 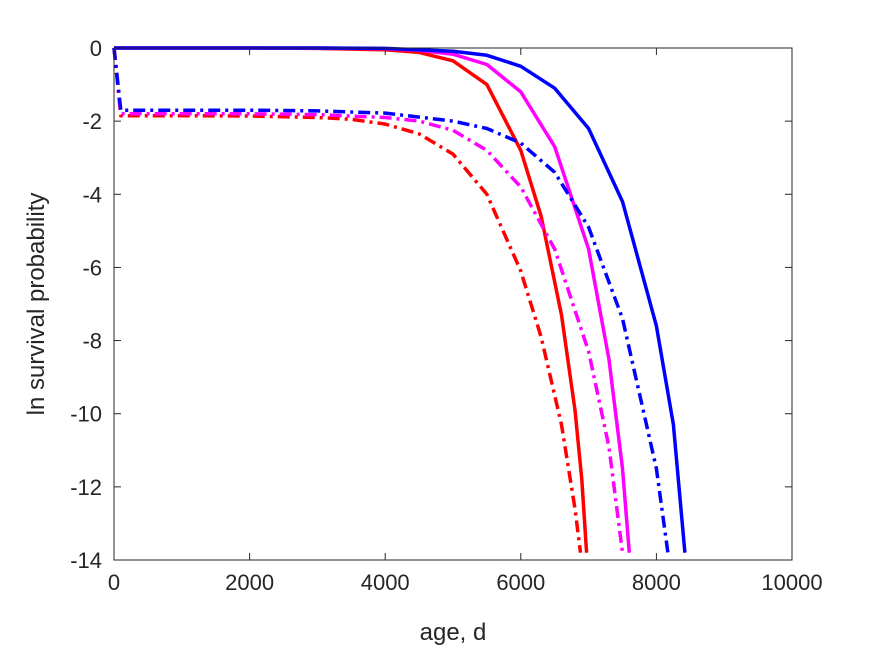 What do you see at coordinates (385, 582) in the screenshot?
I see `x-tick-label: 4000` at bounding box center [385, 582].